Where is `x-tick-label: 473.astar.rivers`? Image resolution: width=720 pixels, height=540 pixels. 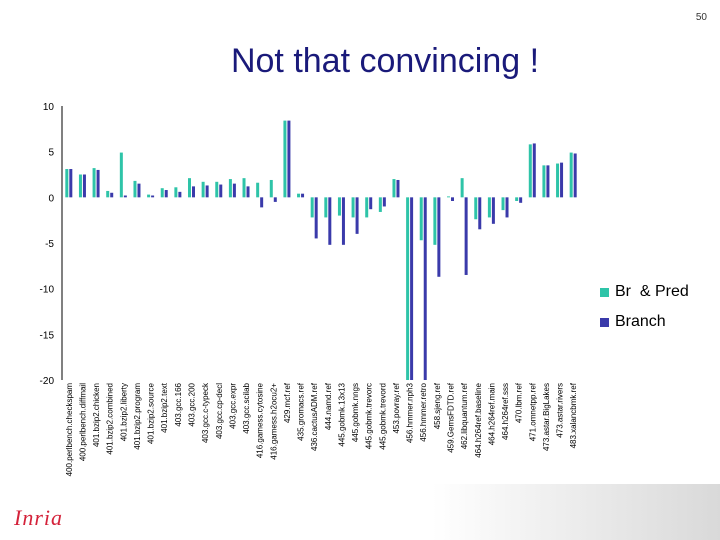
x-tick-label: 473.astar.rivers is located at coordinates (560, 410).